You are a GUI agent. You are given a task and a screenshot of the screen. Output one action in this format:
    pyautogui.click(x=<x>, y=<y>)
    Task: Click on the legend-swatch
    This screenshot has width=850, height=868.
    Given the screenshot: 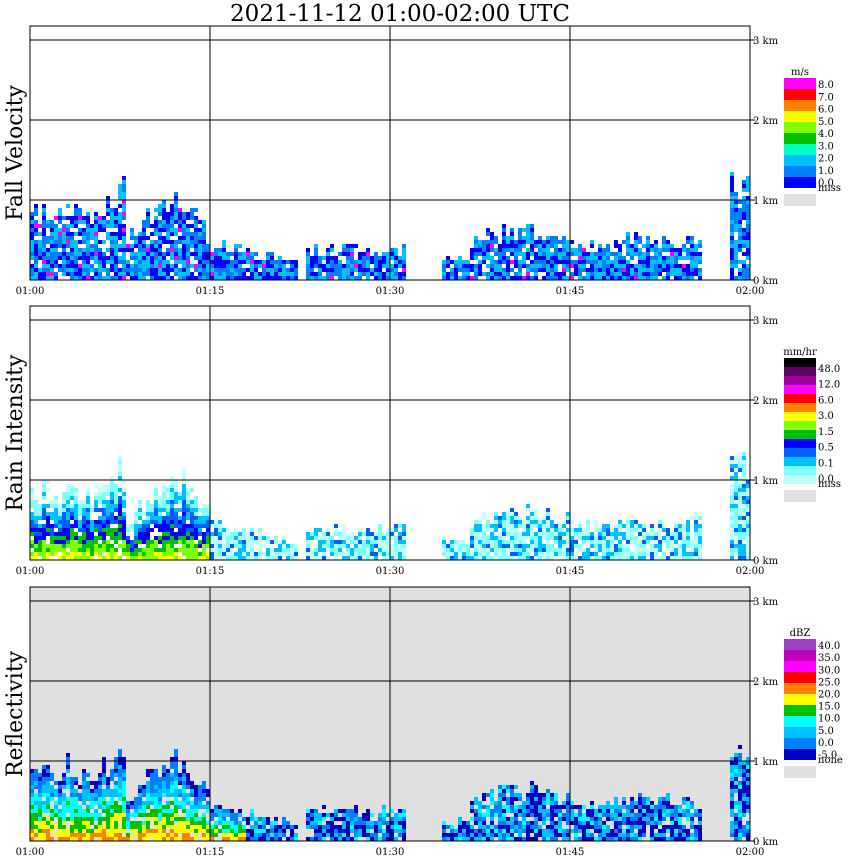 What is the action you would take?
    pyautogui.click(x=800, y=149)
    